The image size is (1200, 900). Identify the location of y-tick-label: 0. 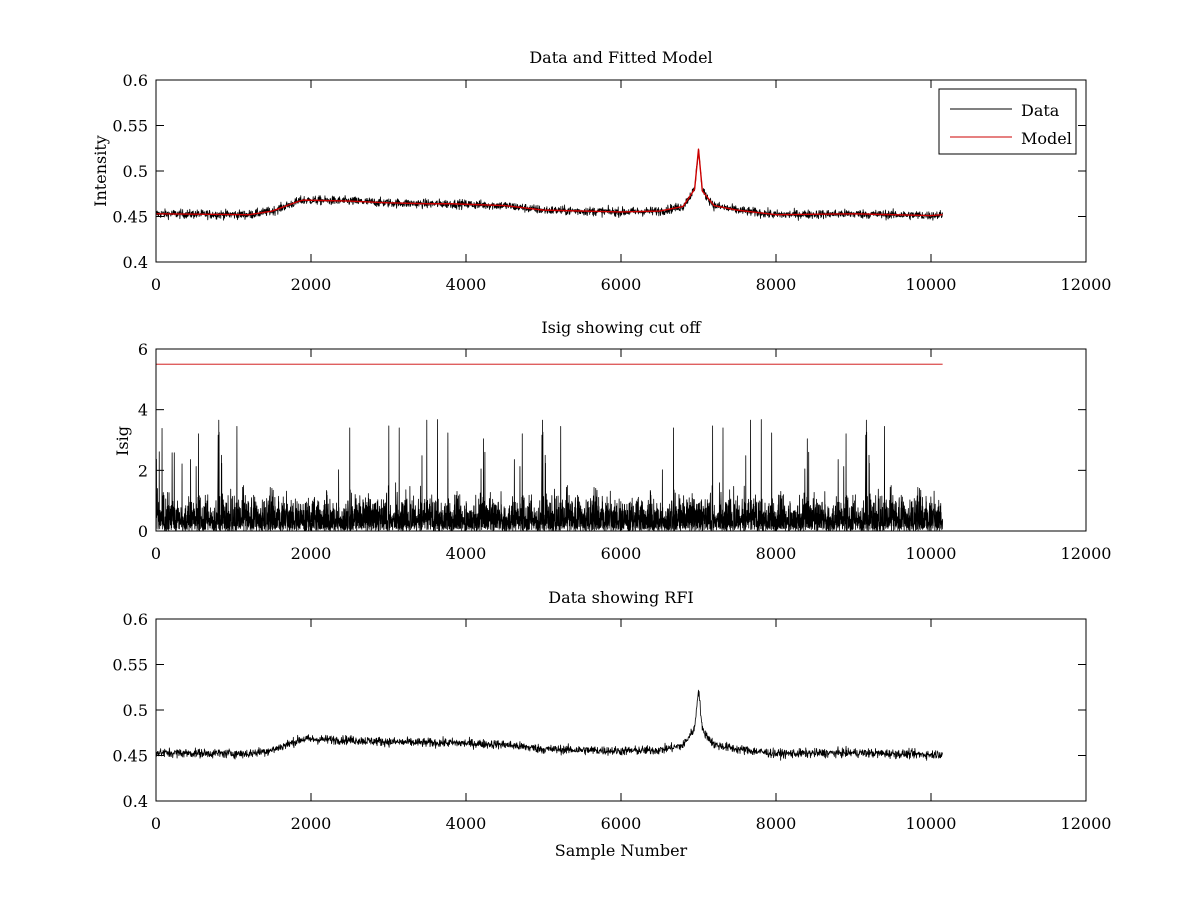
(143, 531).